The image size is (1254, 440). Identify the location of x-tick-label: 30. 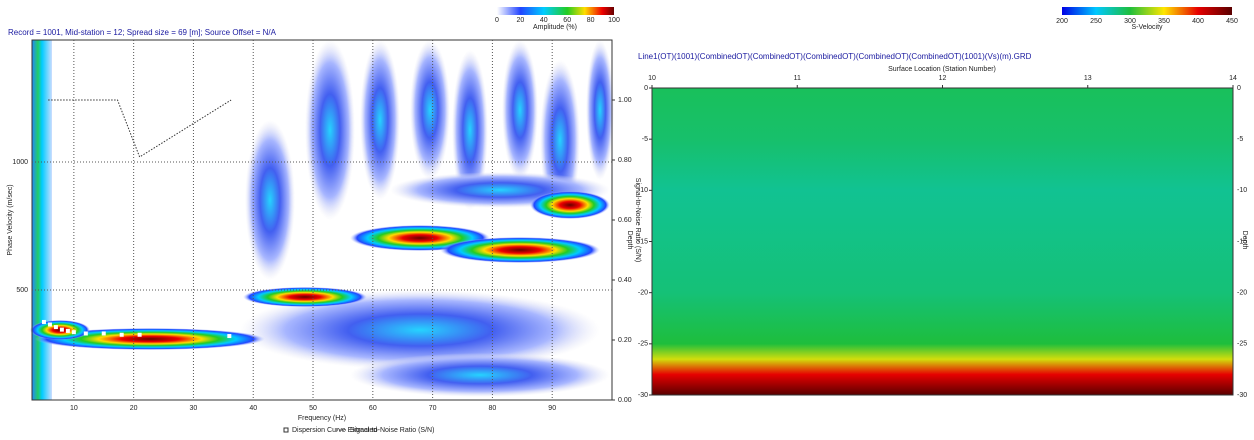
(194, 408).